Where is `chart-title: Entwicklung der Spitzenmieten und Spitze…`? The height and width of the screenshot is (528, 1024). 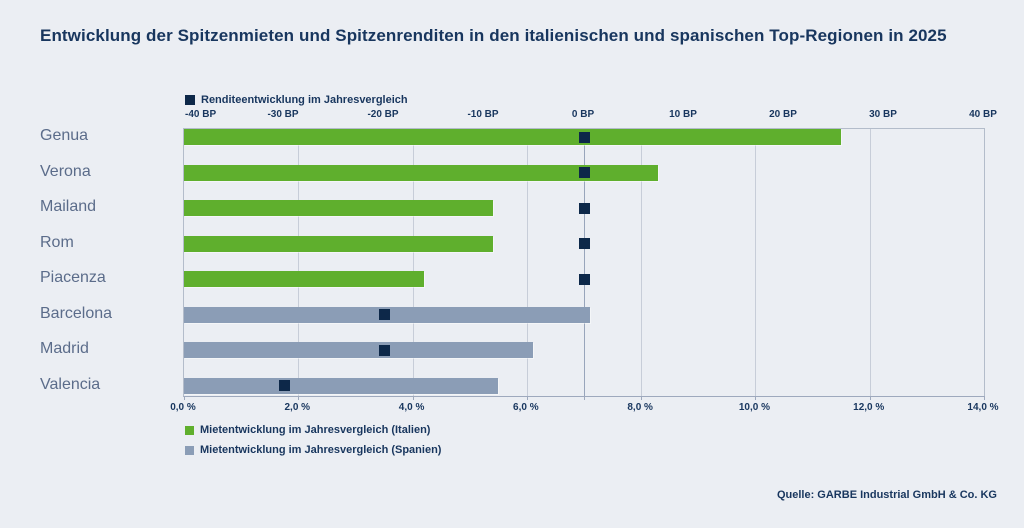
chart-title: Entwicklung der Spitzenmieten und Spitze… is located at coordinates (493, 35).